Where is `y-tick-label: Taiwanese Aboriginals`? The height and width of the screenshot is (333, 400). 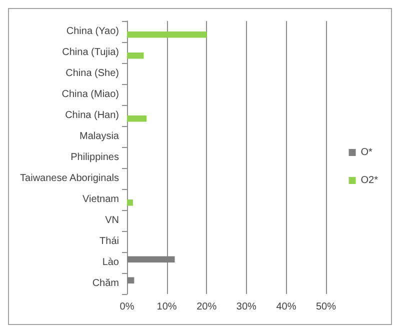
y-tick-label: Taiwanese Aboriginals is located at coordinates (69, 178).